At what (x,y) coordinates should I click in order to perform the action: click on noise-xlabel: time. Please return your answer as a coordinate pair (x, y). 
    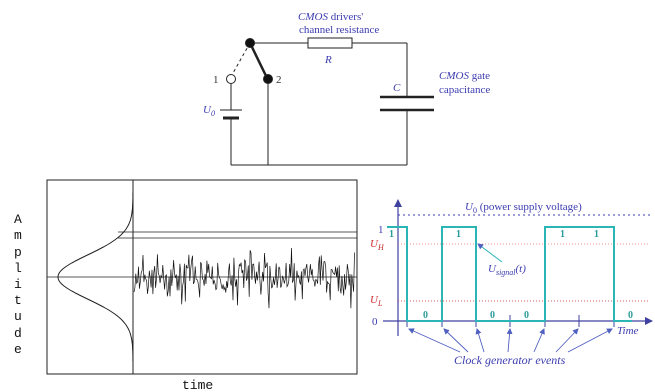
    Looking at the image, I should click on (197, 385).